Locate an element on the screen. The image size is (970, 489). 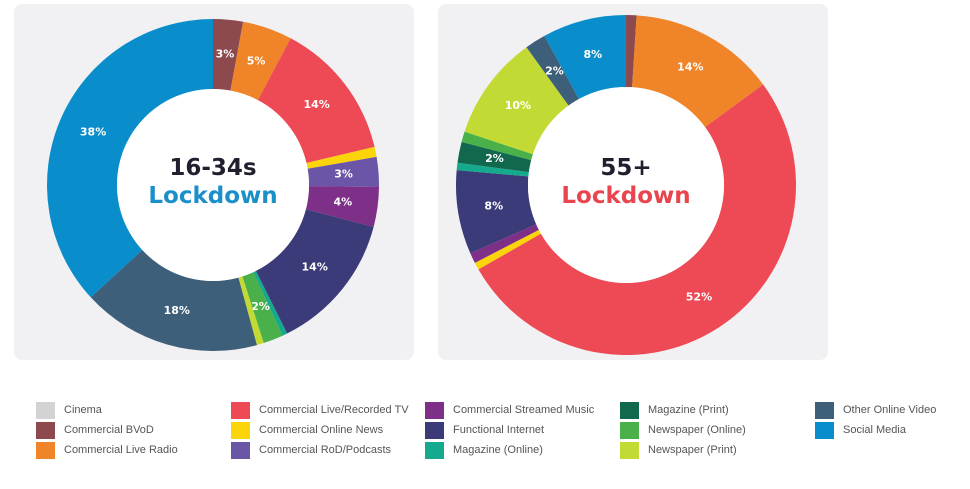
legend-item-newspaper-online: Newspaper (Online) is located at coordinates (683, 430).